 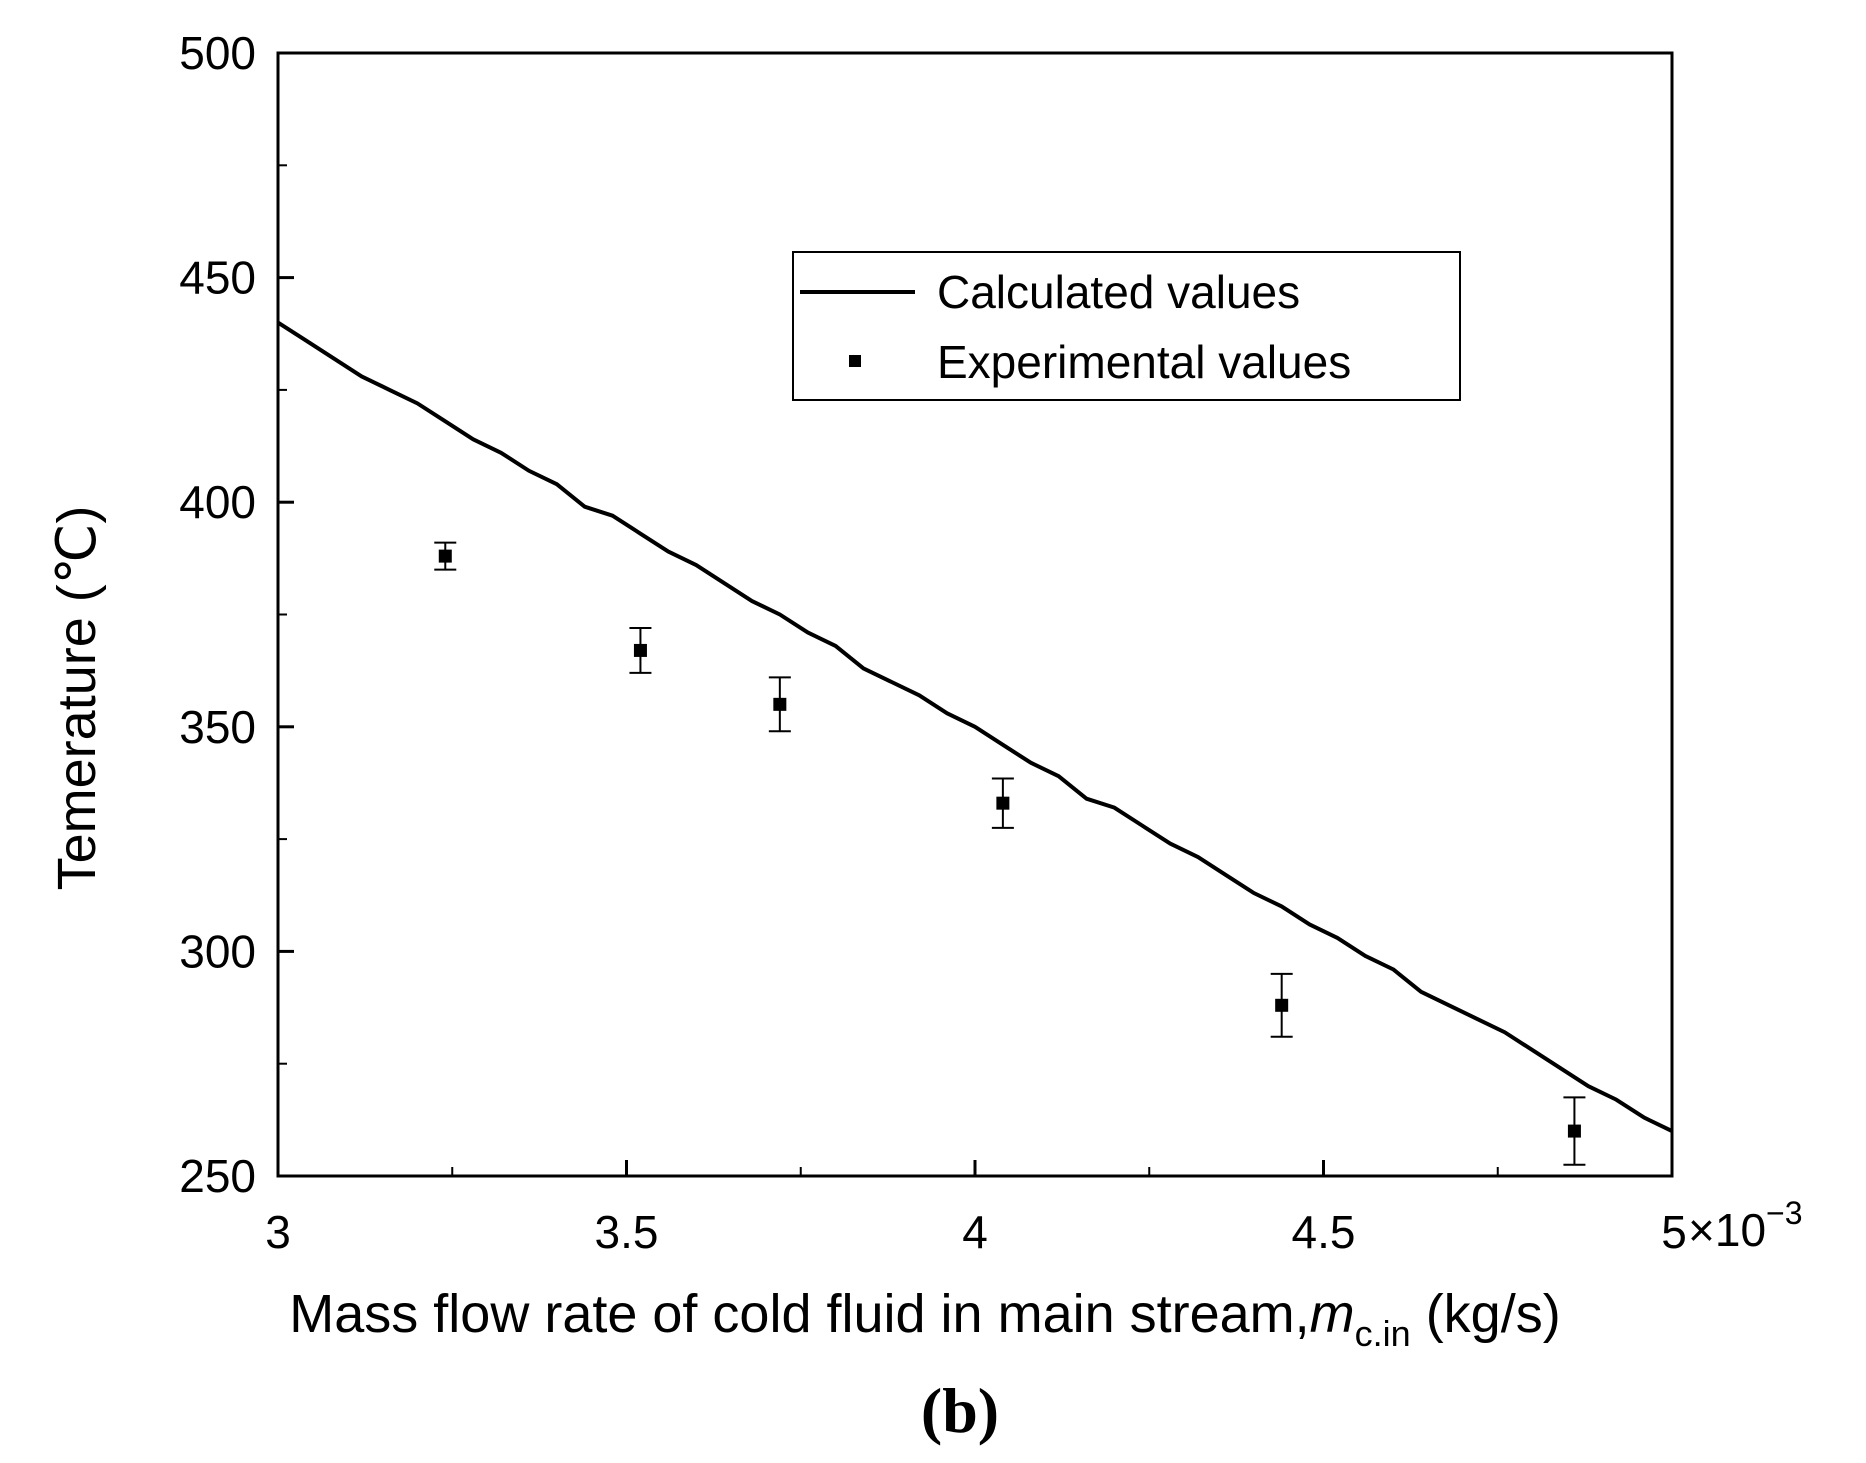 What do you see at coordinates (627, 1232) in the screenshot?
I see `x-tick-label: 3.5` at bounding box center [627, 1232].